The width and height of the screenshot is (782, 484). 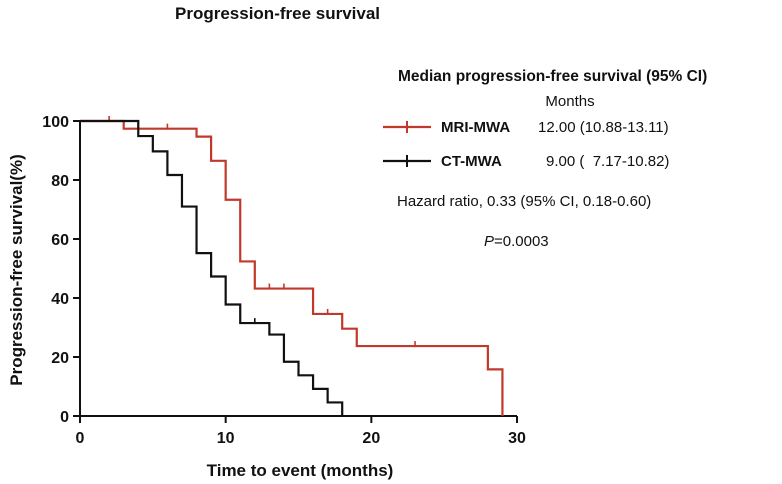 What do you see at coordinates (607, 161) in the screenshot?
I see `legend-median-ct: 9.00 ( 7.17-10.82)` at bounding box center [607, 161].